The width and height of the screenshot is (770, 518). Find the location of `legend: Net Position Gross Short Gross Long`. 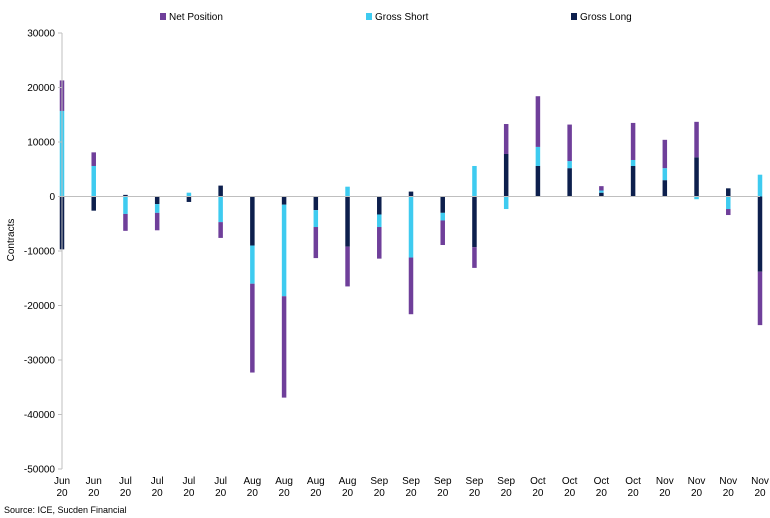

legend: Net Position Gross Short Gross Long is located at coordinates (396, 17).